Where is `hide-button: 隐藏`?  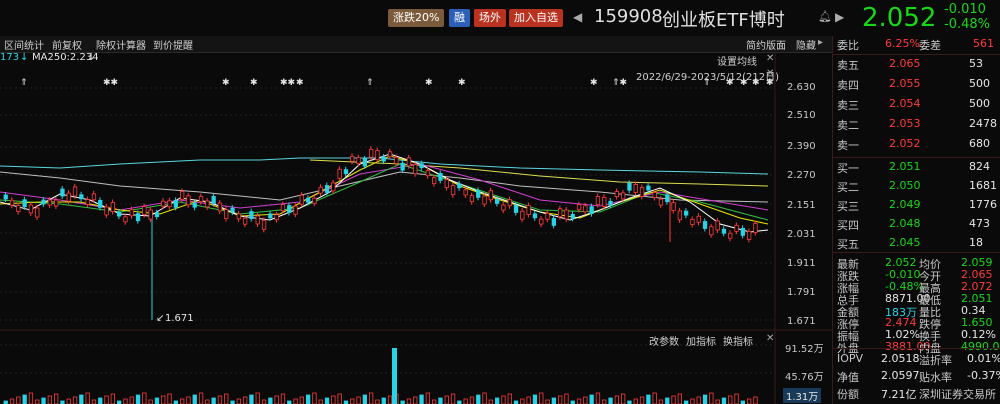
hide-button: 隐藏 is located at coordinates (806, 46).